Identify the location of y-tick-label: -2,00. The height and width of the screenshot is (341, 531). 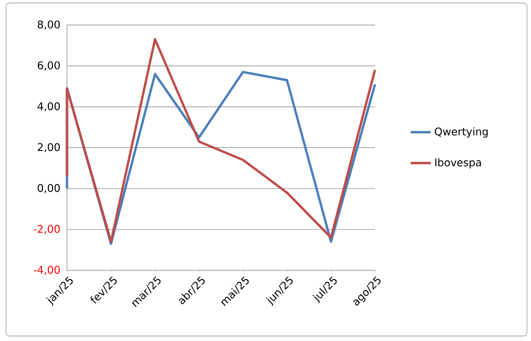
(47, 229).